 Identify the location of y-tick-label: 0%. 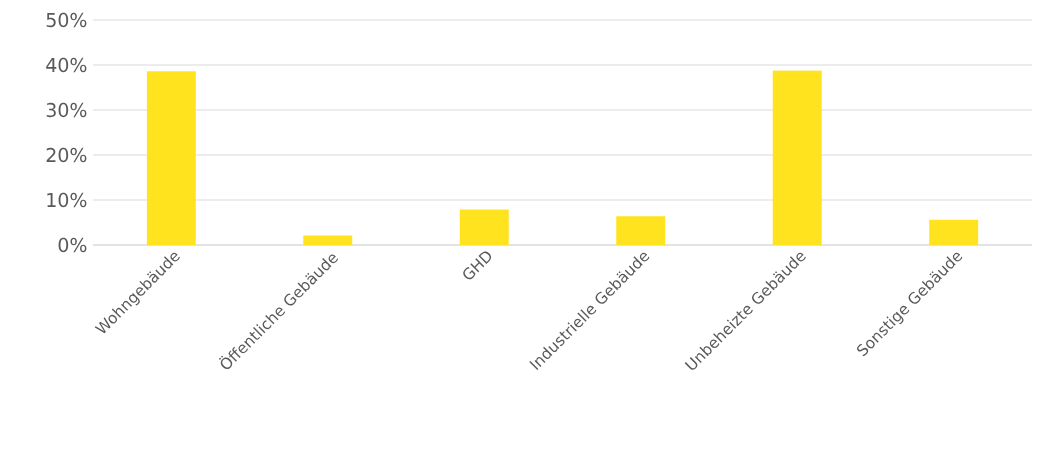
(72, 245).